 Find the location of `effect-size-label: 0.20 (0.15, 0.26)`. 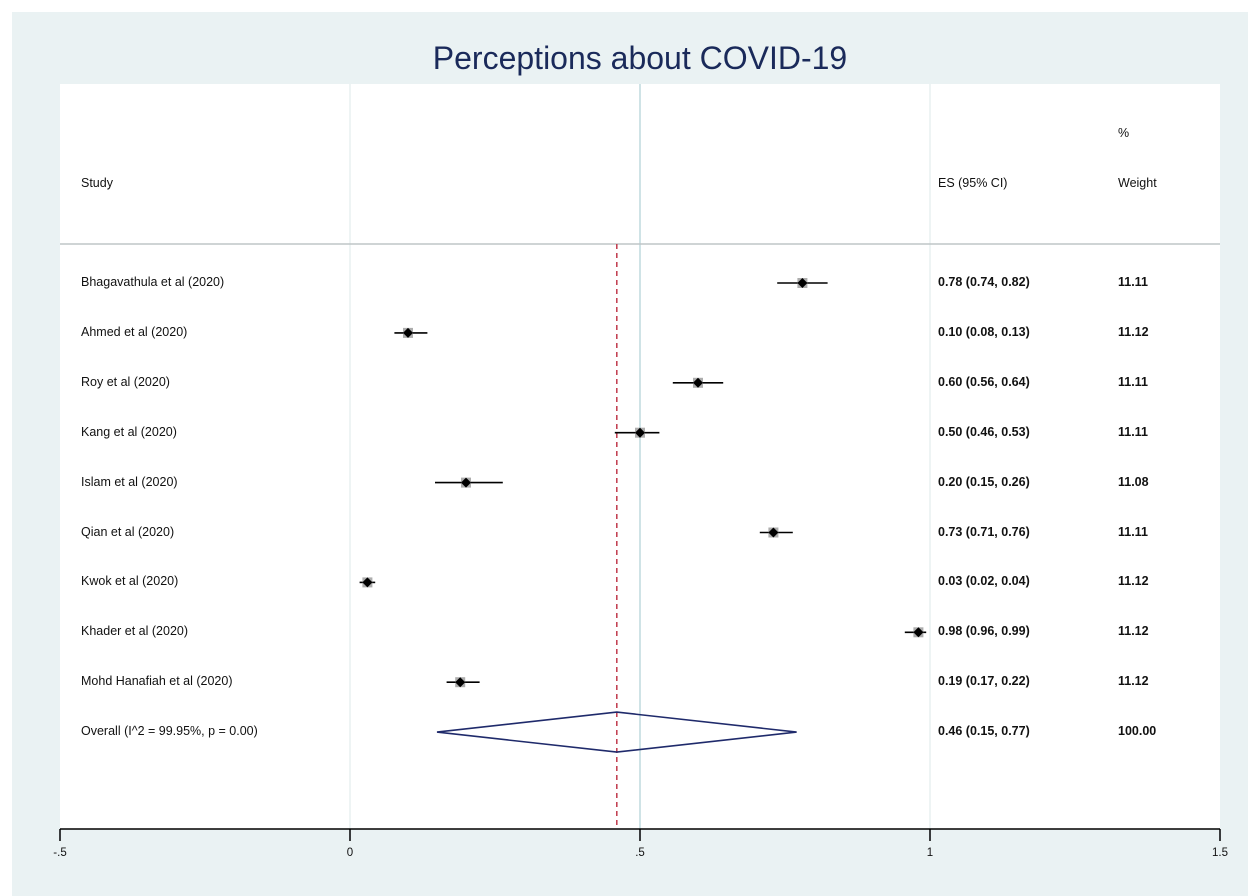

effect-size-label: 0.20 (0.15, 0.26) is located at coordinates (984, 481).